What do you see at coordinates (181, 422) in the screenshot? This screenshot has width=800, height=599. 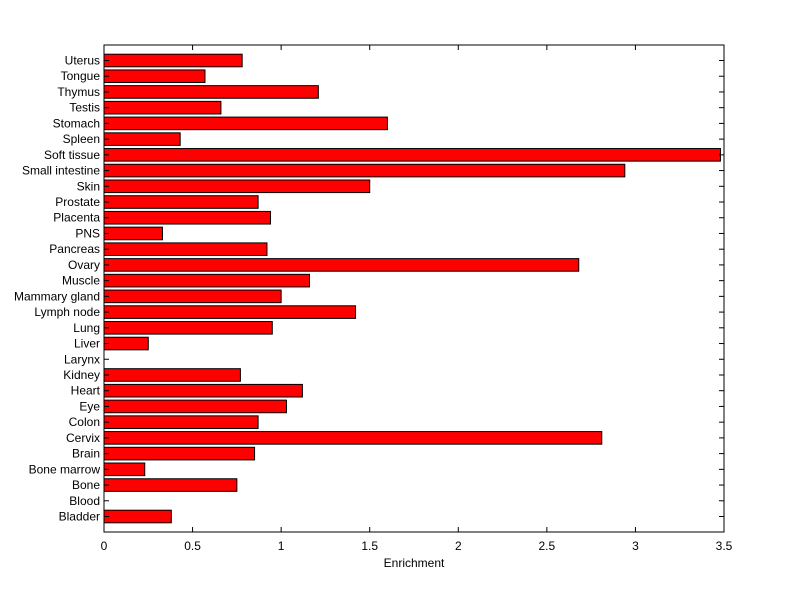 I see `bar-colon` at bounding box center [181, 422].